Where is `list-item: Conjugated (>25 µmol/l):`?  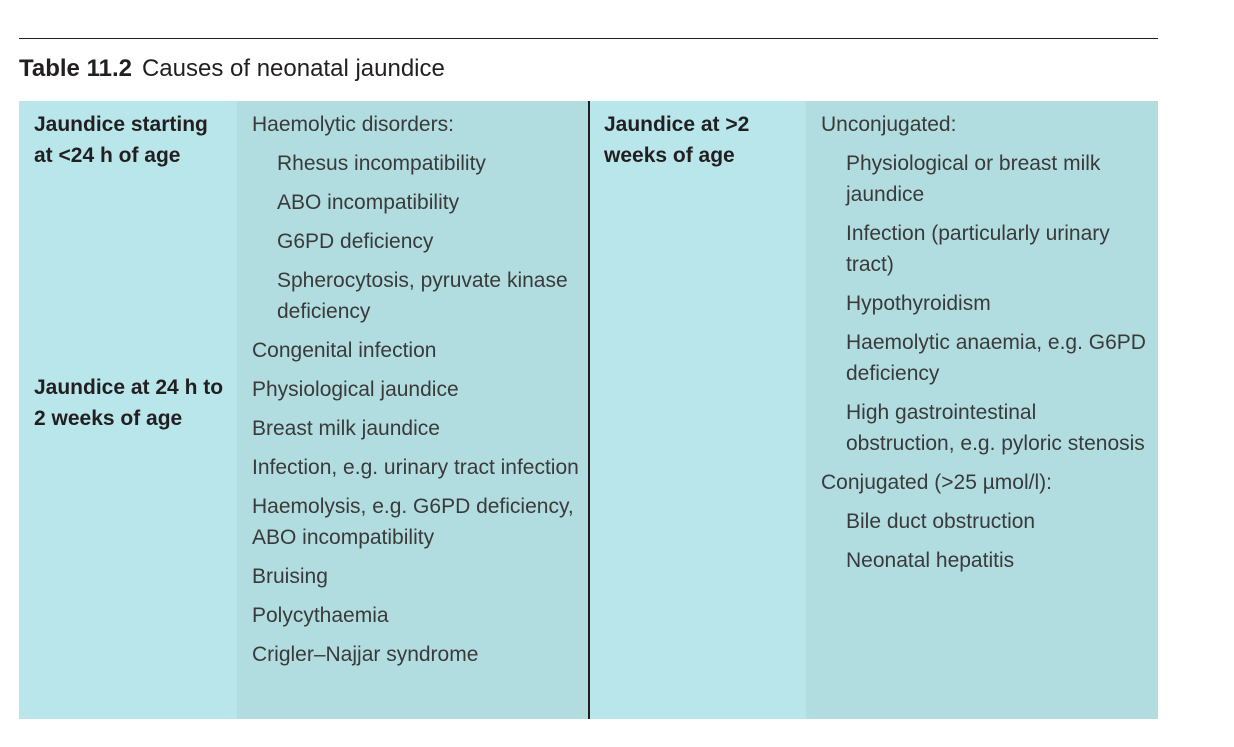 list-item: Conjugated (>25 µmol/l): is located at coordinates (936, 482).